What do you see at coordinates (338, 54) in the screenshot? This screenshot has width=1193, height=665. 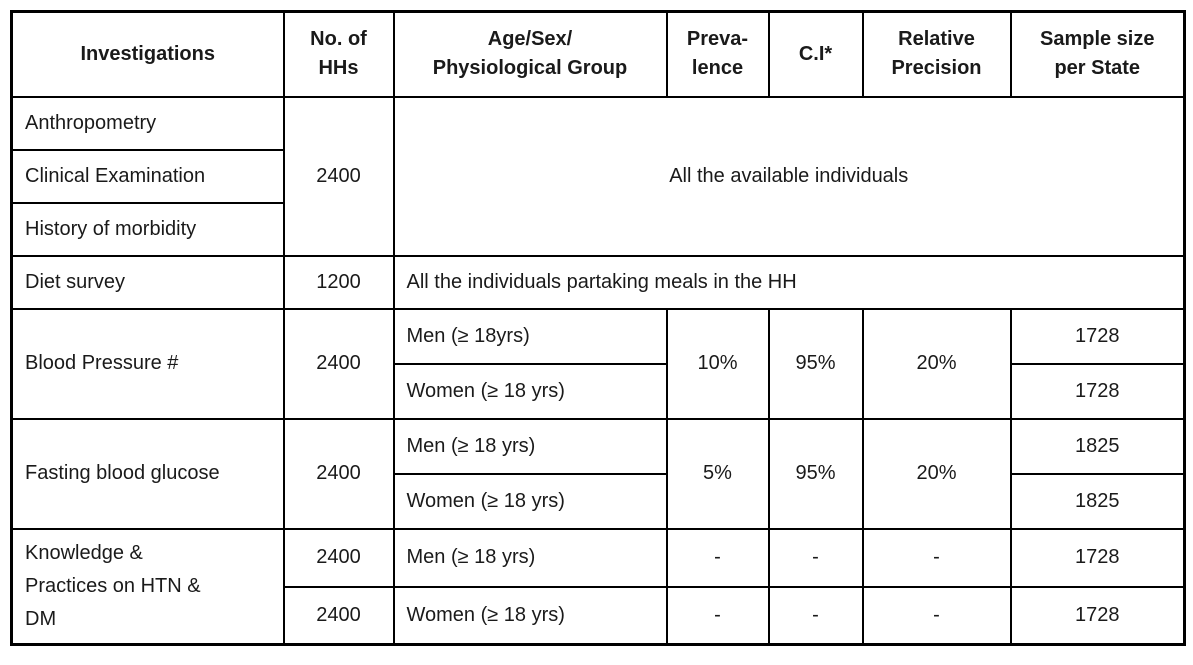 I see `col-header-no-of-hhs: No. of HHs` at bounding box center [338, 54].